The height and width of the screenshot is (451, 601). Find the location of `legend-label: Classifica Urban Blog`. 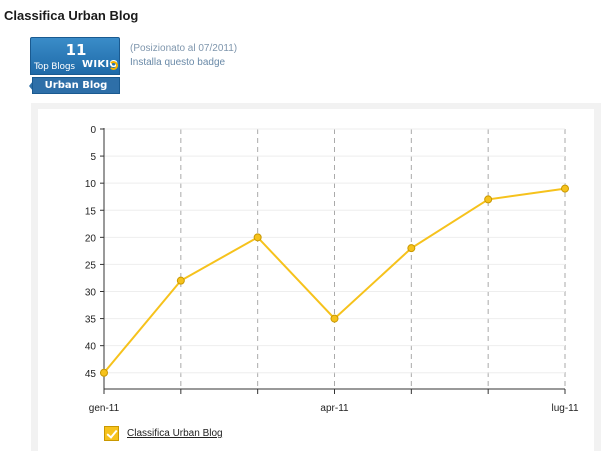

legend-label: Classifica Urban Blog is located at coordinates (175, 433).